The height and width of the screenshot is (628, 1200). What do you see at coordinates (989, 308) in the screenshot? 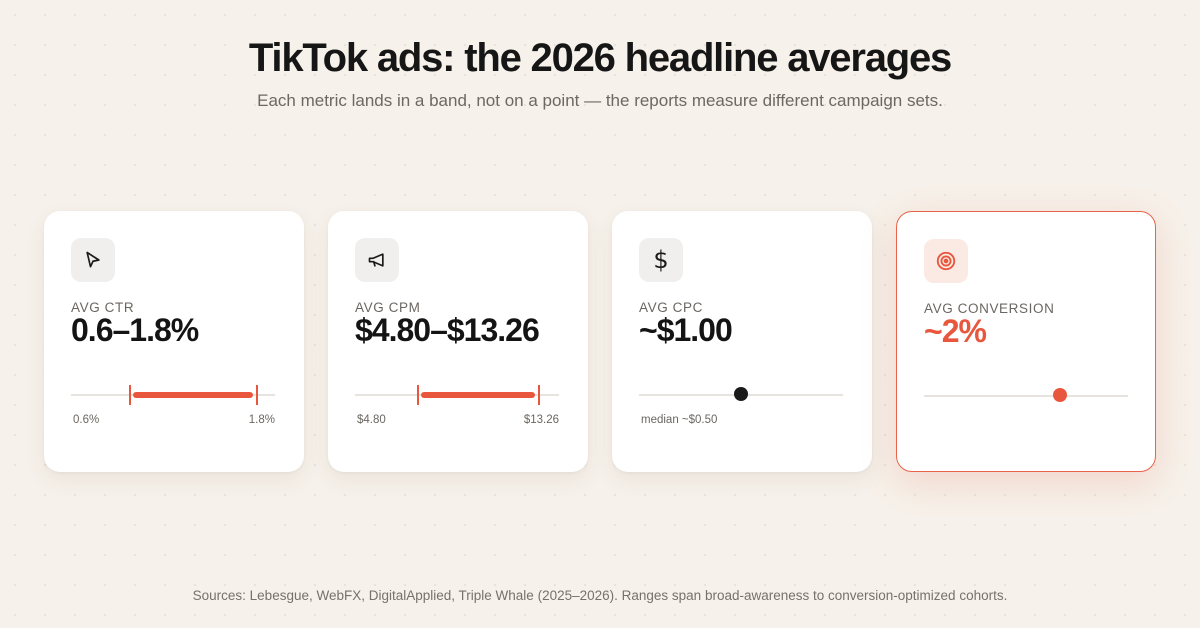
I see `metric-label: AVG CONVERSION` at bounding box center [989, 308].